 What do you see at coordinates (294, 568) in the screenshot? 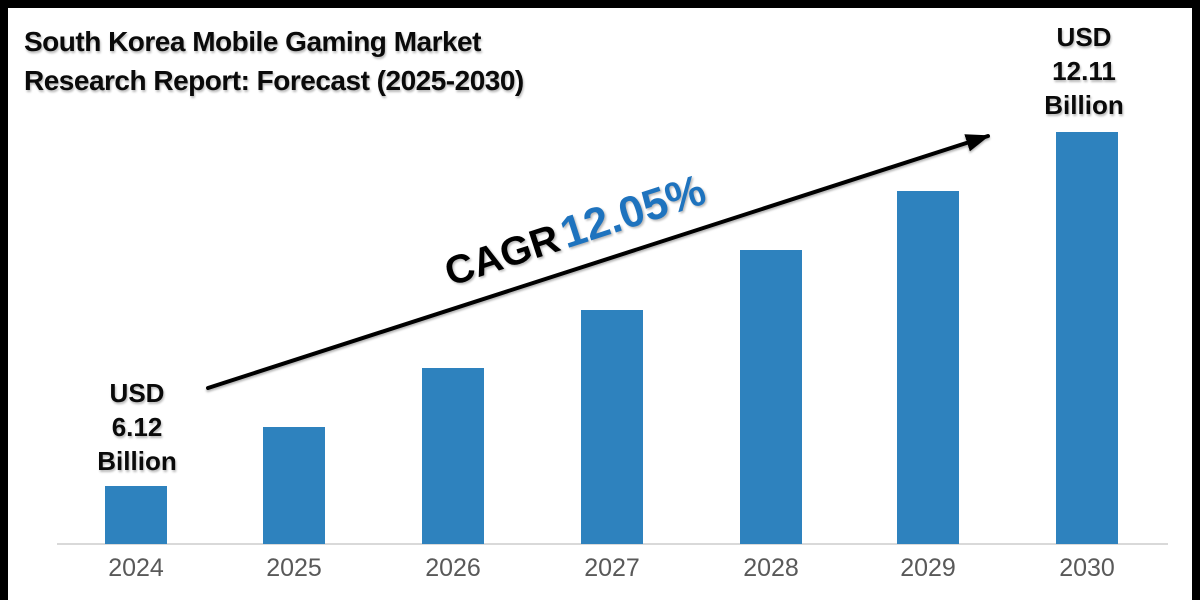
I see `x-tick-2025: 2025` at bounding box center [294, 568].